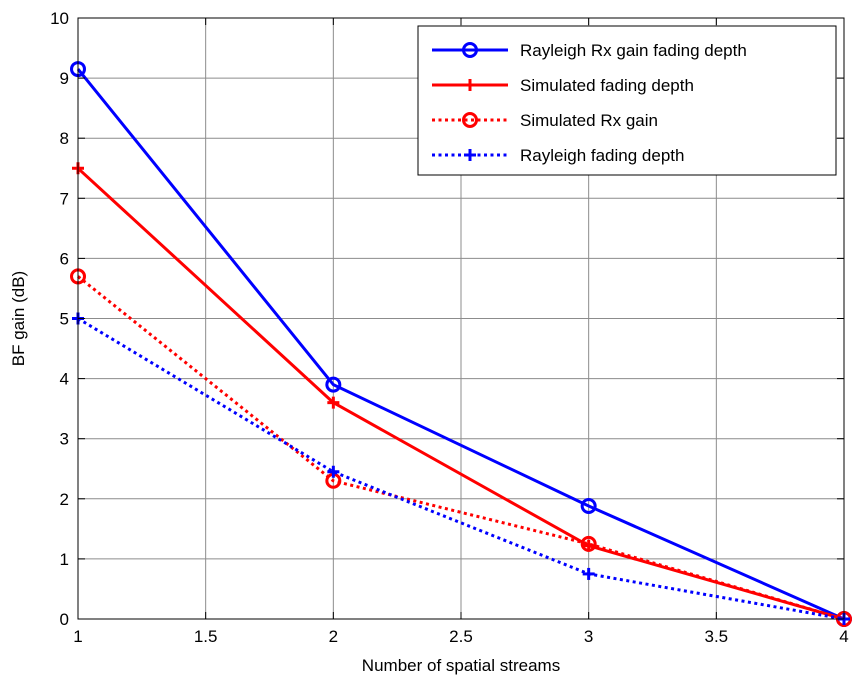  What do you see at coordinates (59, 18) in the screenshot?
I see `y-tick-label: 10` at bounding box center [59, 18].